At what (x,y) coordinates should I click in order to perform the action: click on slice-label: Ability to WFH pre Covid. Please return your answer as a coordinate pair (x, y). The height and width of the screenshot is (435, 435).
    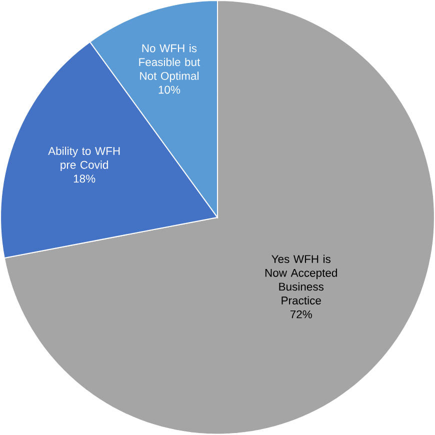
    Looking at the image, I should click on (84, 159).